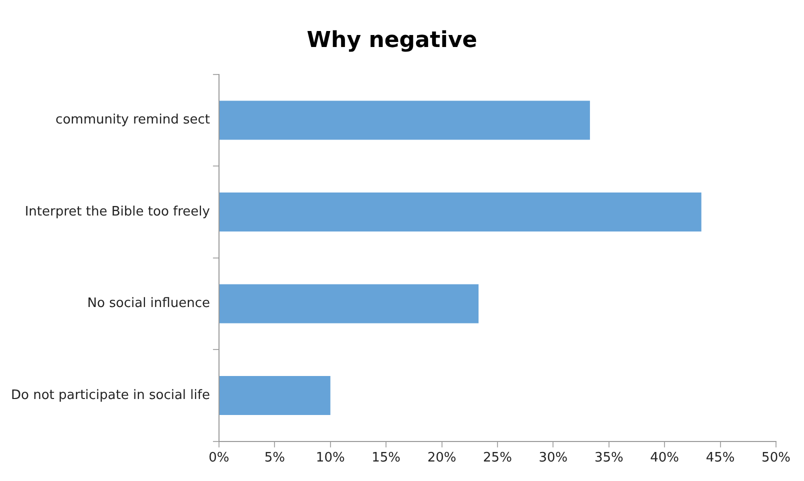 The width and height of the screenshot is (804, 481). I want to click on x-tick-label: 35%, so click(609, 458).